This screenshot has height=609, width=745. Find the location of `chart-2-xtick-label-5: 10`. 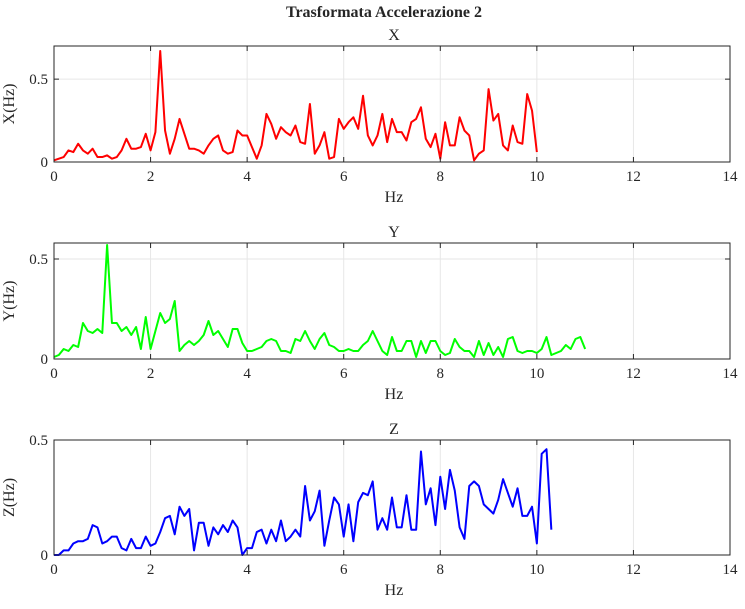

chart-2-xtick-label-5: 10 is located at coordinates (536, 570).